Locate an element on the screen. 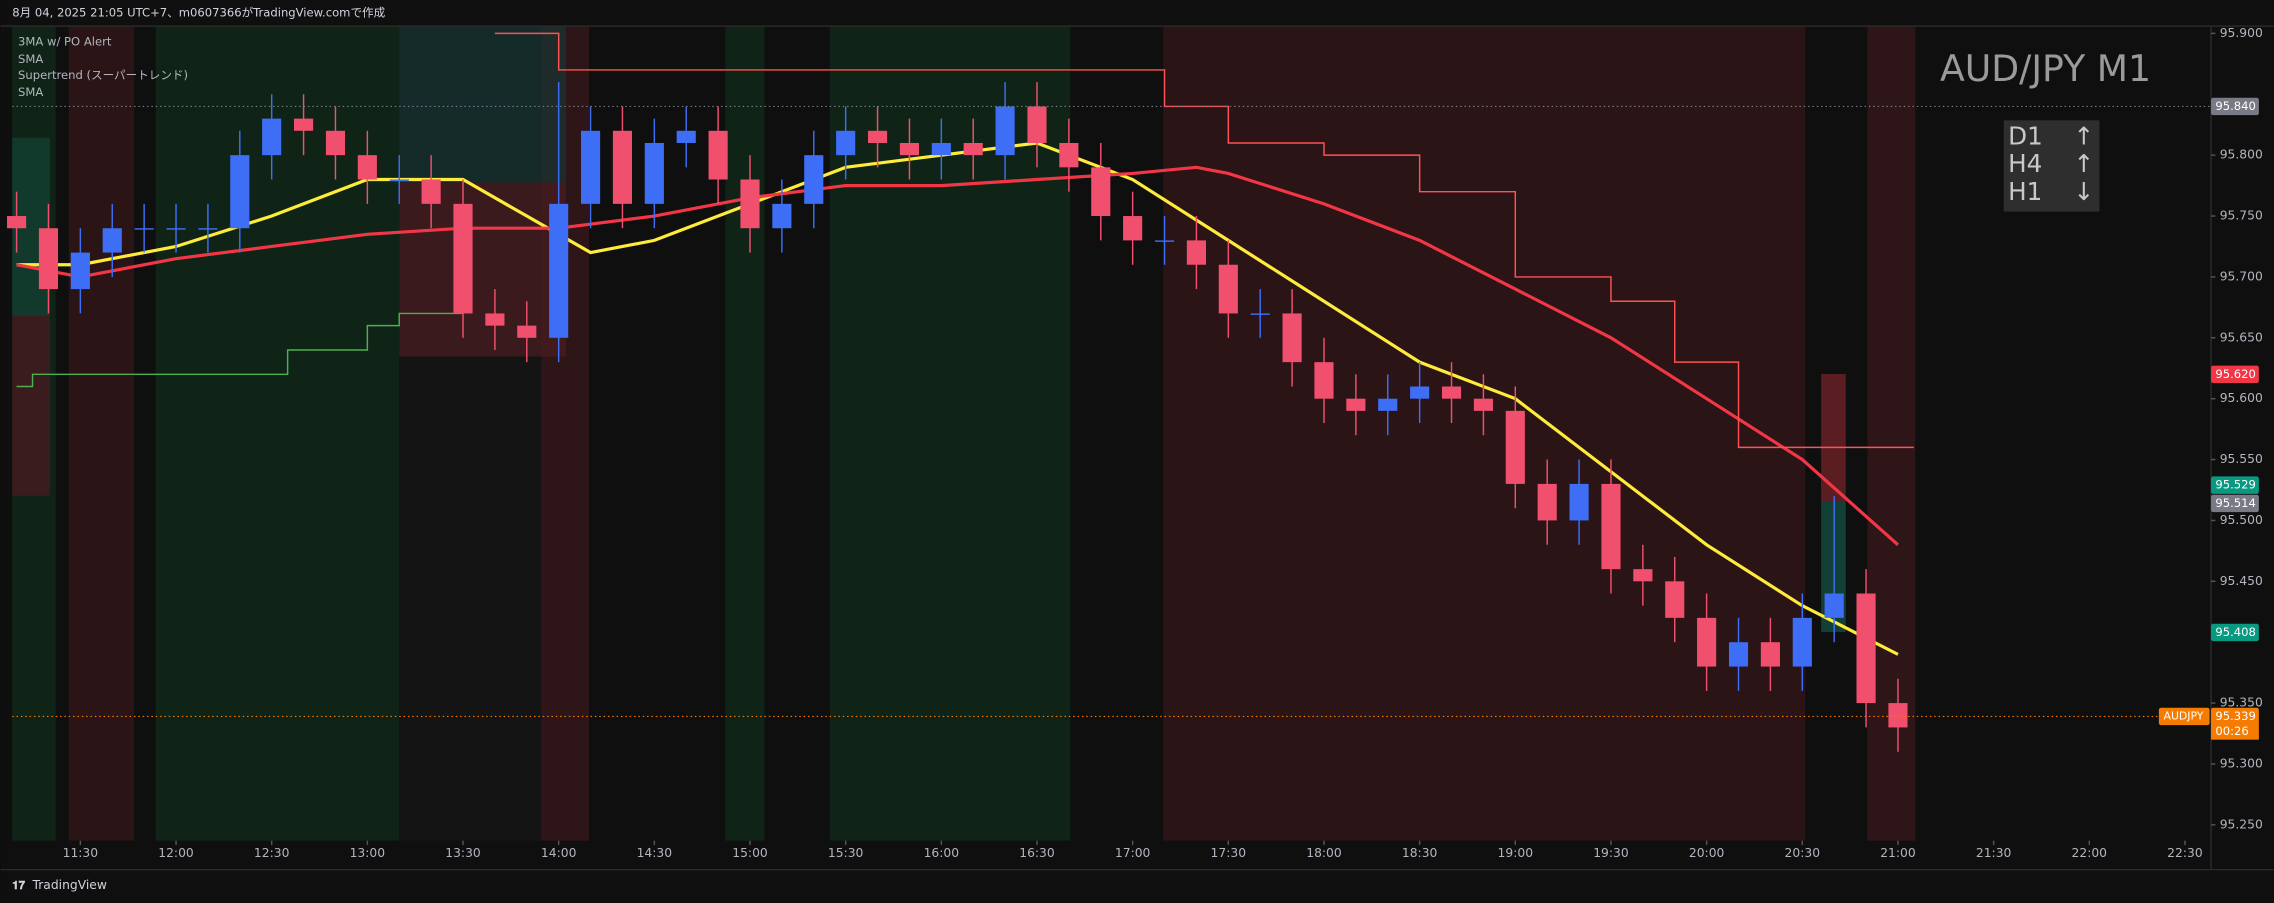  x-tick-label: 22:30 is located at coordinates (2185, 853).